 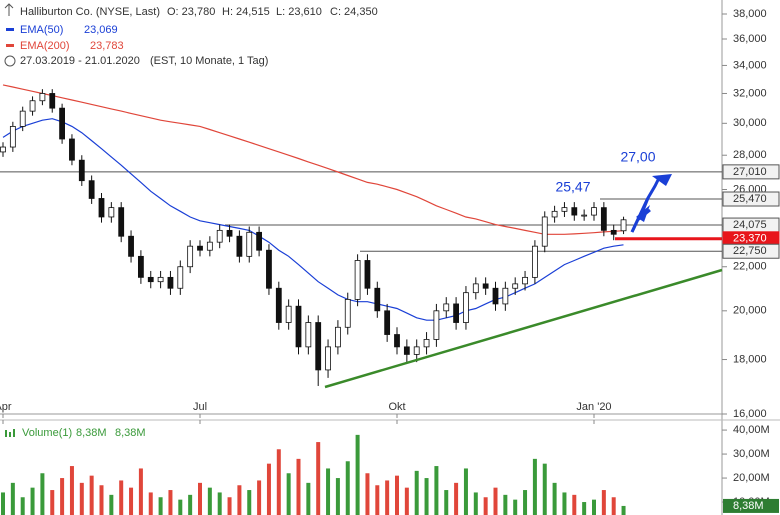 What do you see at coordinates (750, 199) in the screenshot?
I see `level-label: 25,470` at bounding box center [750, 199].